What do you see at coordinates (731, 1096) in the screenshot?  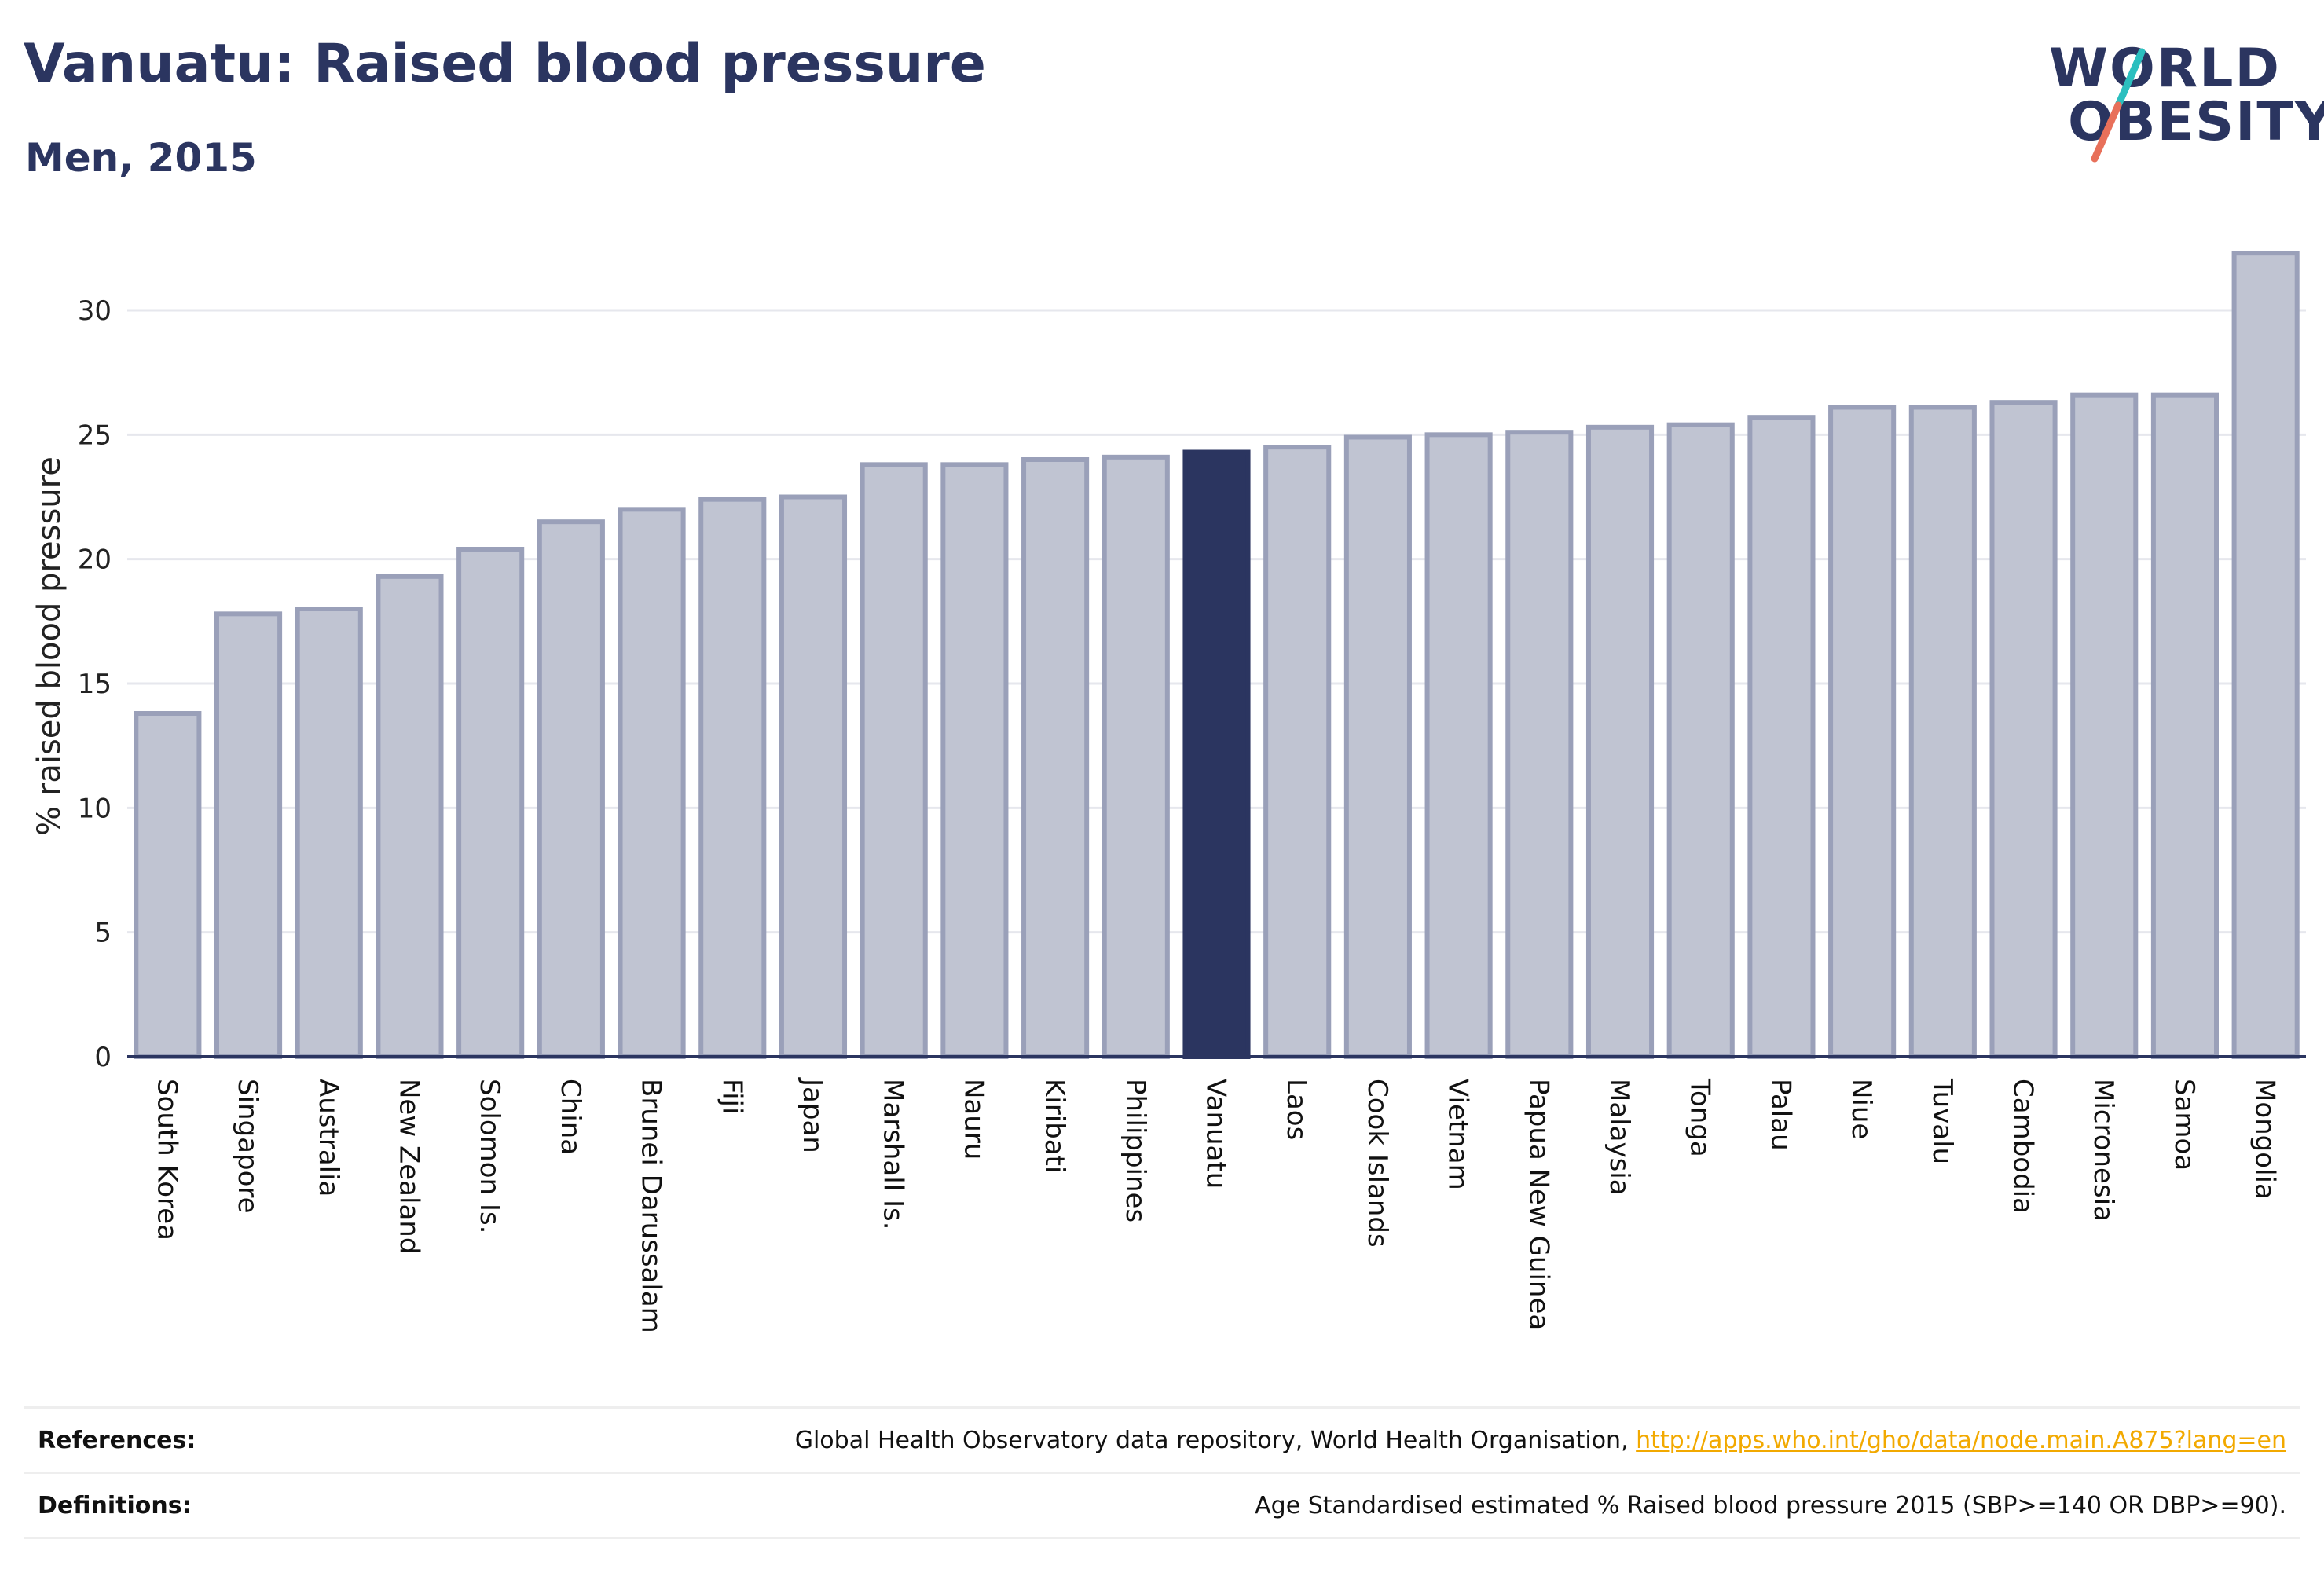 I see `x-tick-label: Fiji` at bounding box center [731, 1096].